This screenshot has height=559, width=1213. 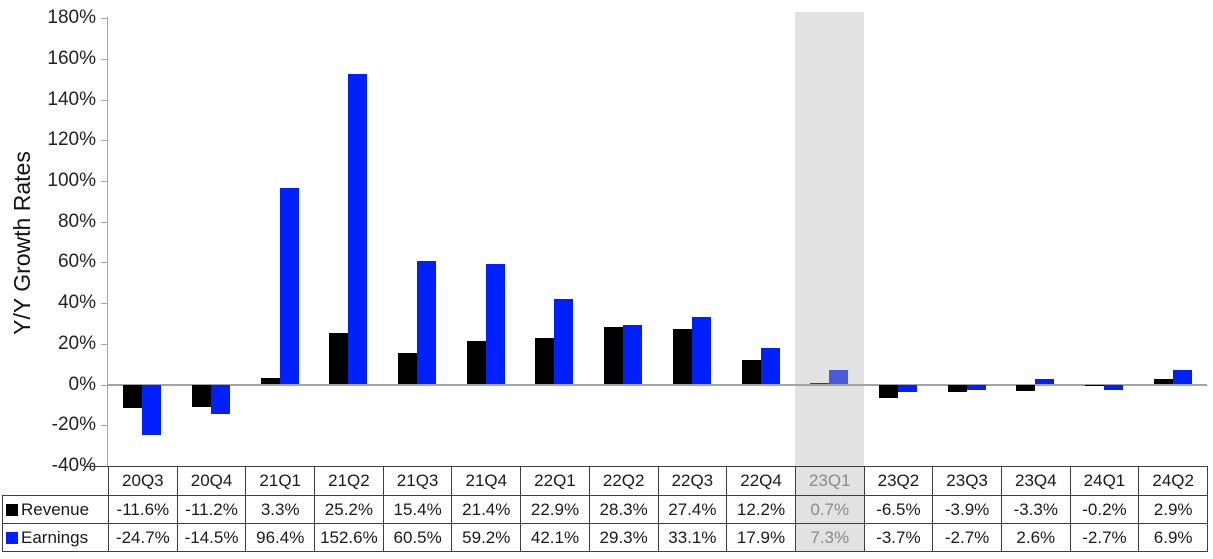 I want to click on earnings-cell-22Q4: 17.9%, so click(x=761, y=537).